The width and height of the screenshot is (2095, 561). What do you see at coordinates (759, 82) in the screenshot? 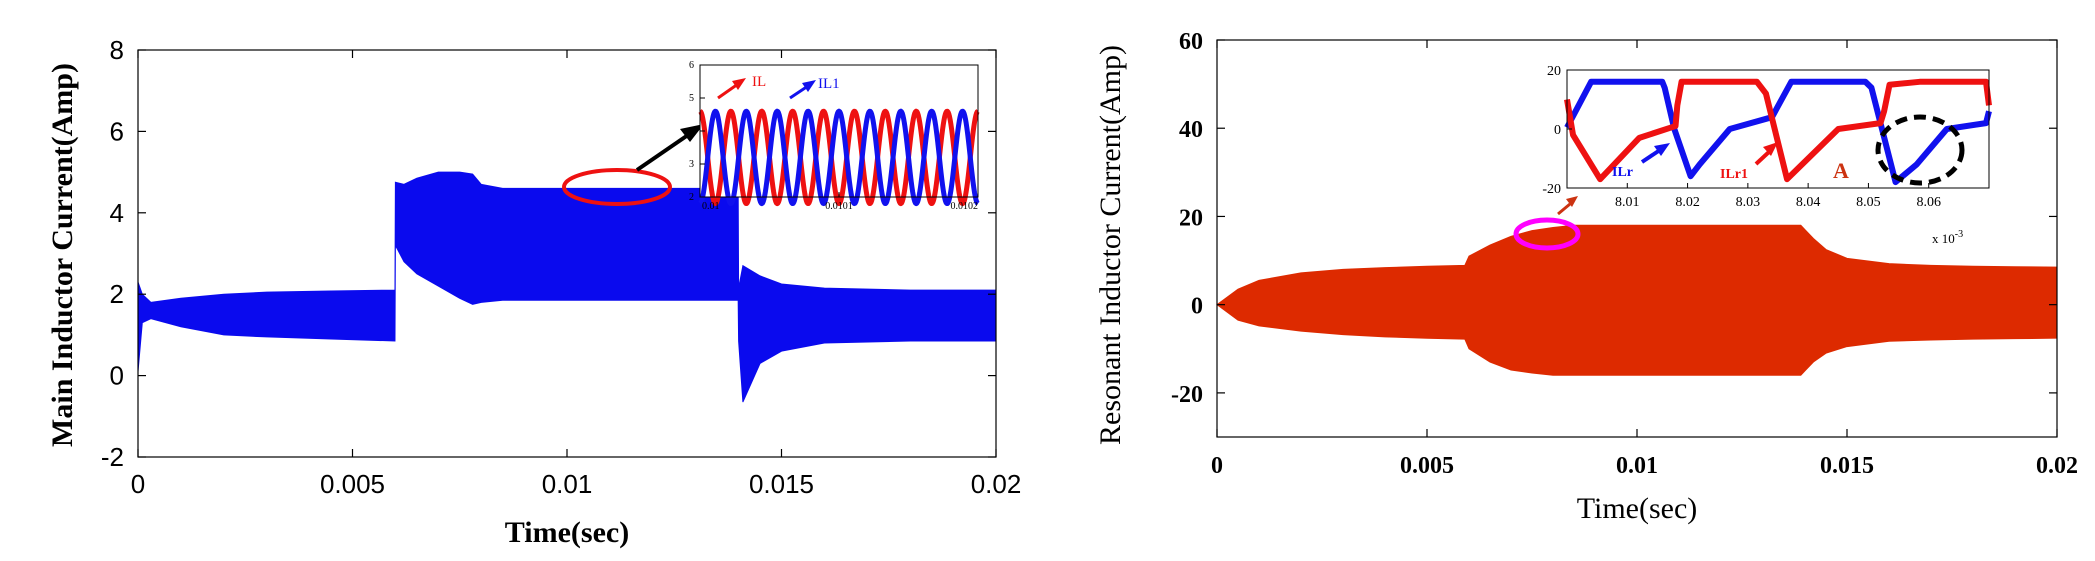
I see `c1-inset-legend-il: IL` at bounding box center [759, 82].